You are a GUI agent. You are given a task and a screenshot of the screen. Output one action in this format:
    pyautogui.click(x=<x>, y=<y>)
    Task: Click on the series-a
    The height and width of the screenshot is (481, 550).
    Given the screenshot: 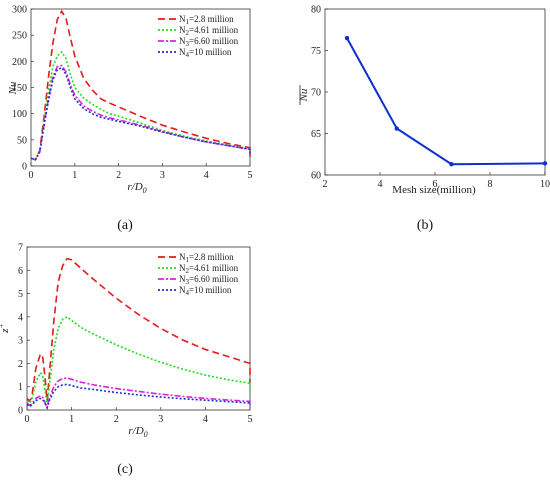 What is the action you would take?
    pyautogui.click(x=140, y=85)
    